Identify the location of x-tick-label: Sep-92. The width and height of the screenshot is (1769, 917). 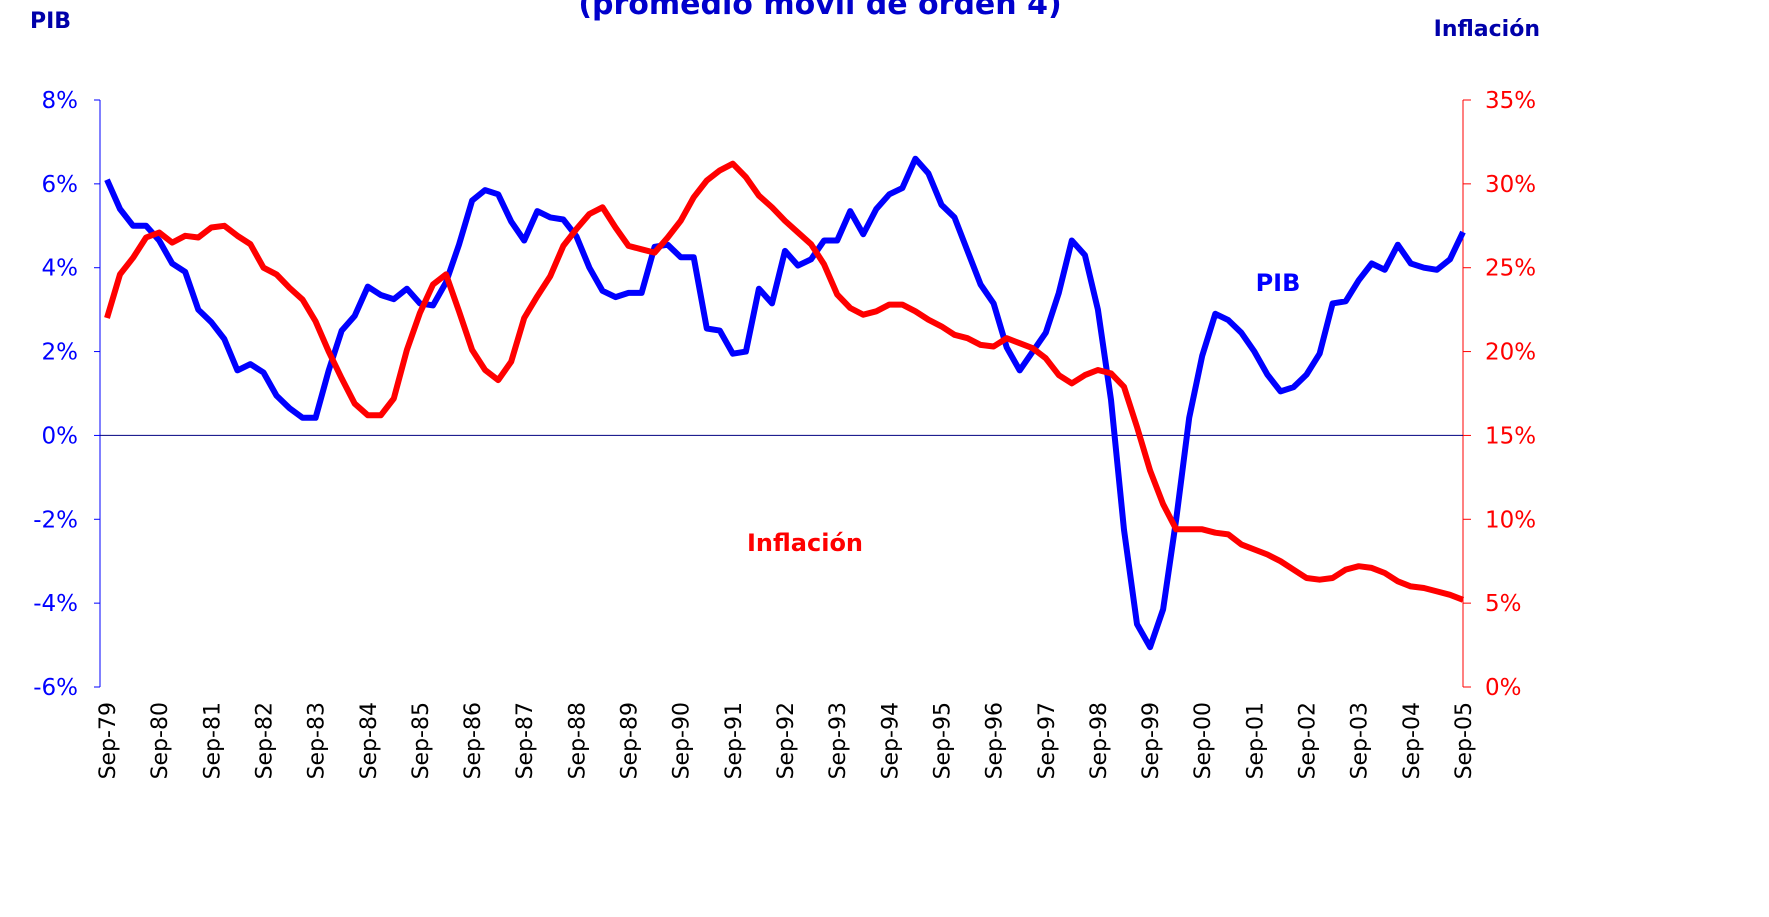
(786, 740).